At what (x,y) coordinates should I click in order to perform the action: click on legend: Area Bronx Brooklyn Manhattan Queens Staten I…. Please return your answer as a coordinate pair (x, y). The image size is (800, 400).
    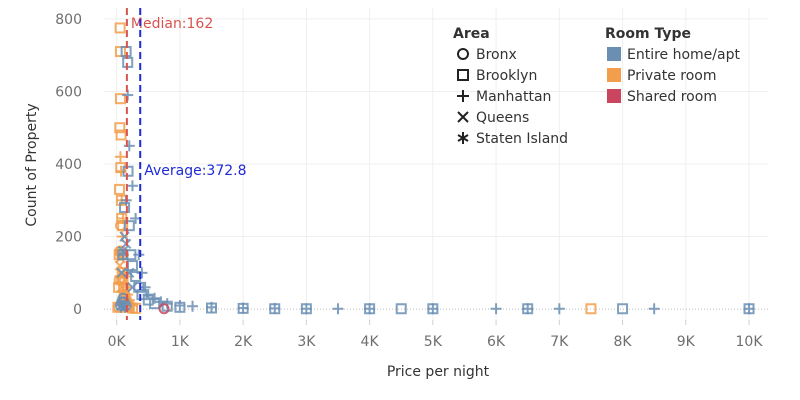
    Looking at the image, I should click on (596, 86).